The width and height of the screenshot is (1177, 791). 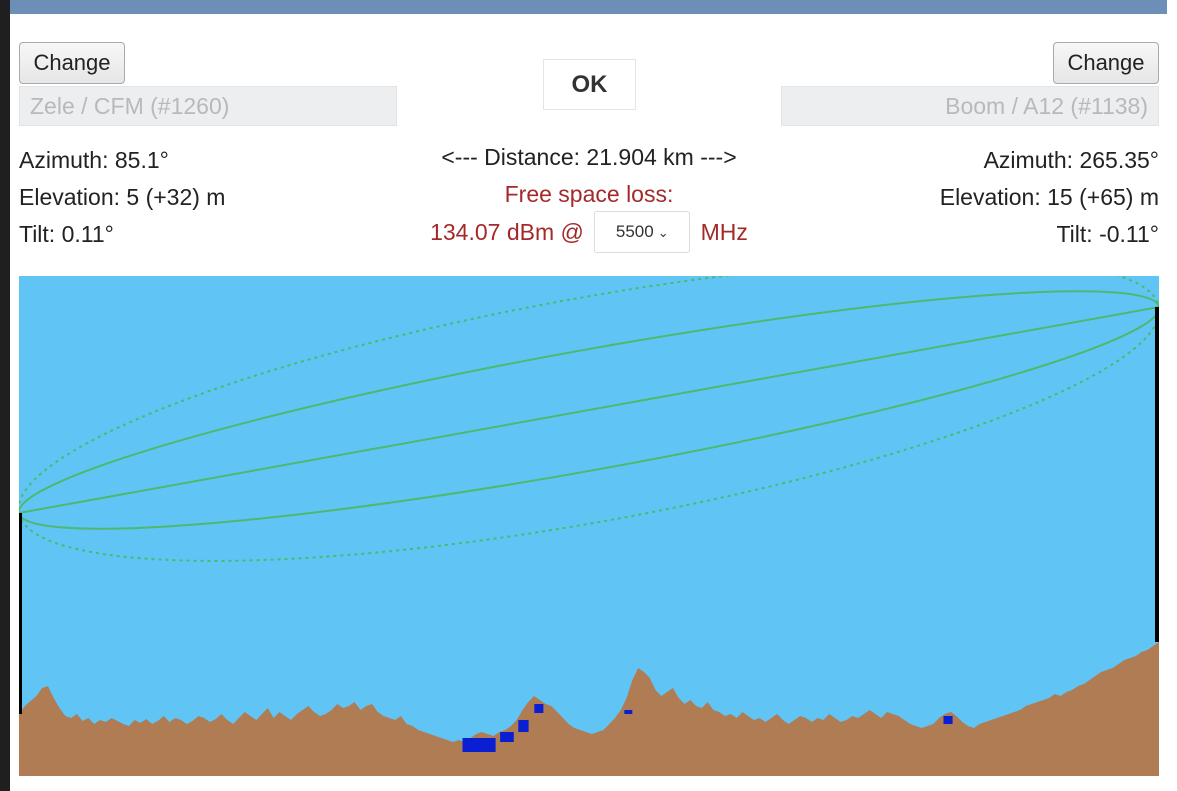 I want to click on top-bar, so click(x=588, y=7).